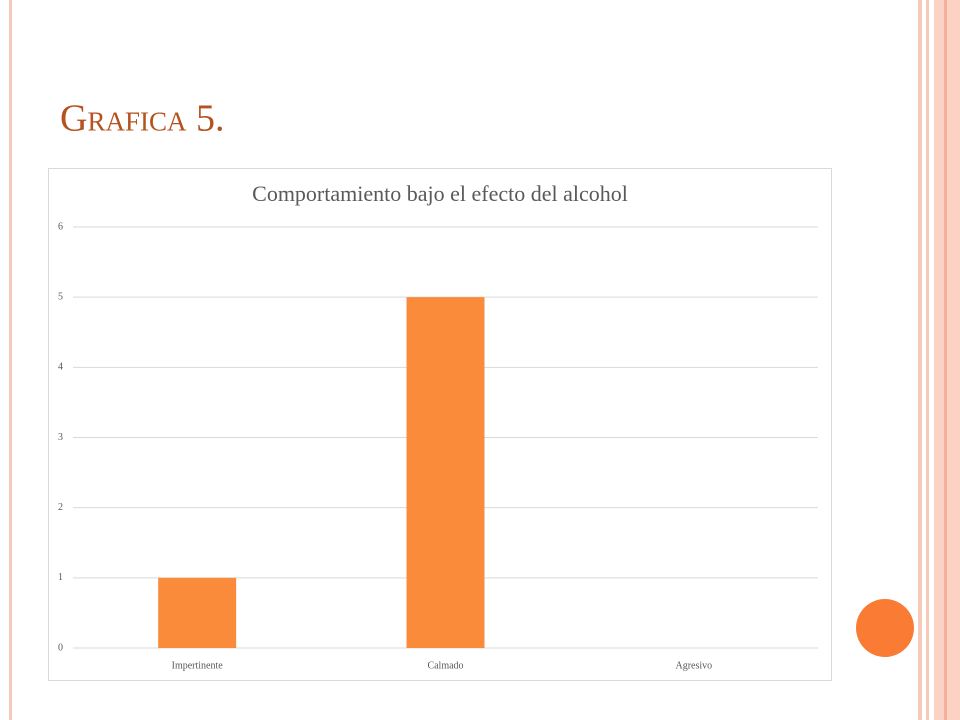 The image size is (960, 720). I want to click on x-tick-label: Agresivo, so click(693, 665).